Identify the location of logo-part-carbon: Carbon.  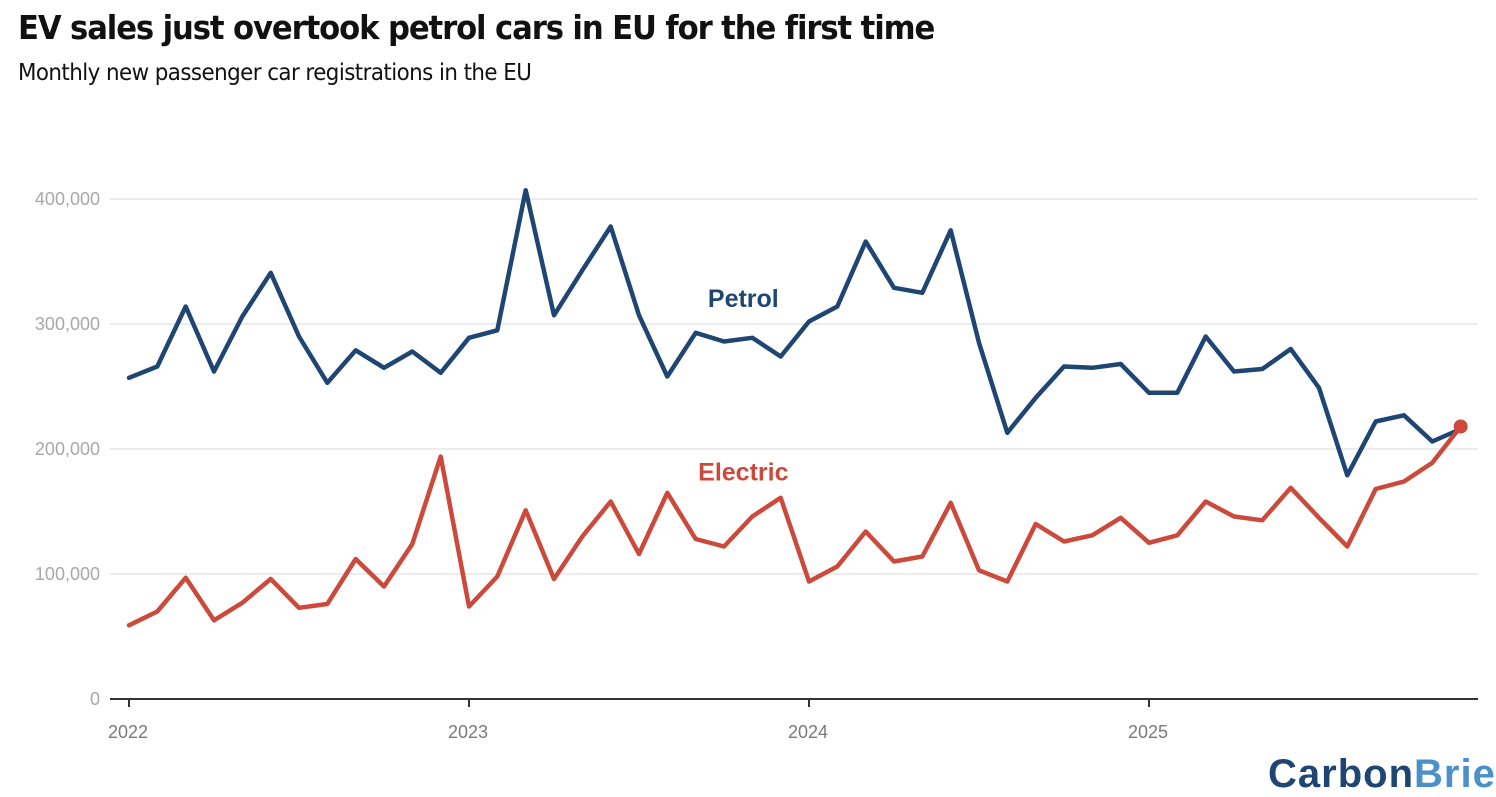
(1341, 774).